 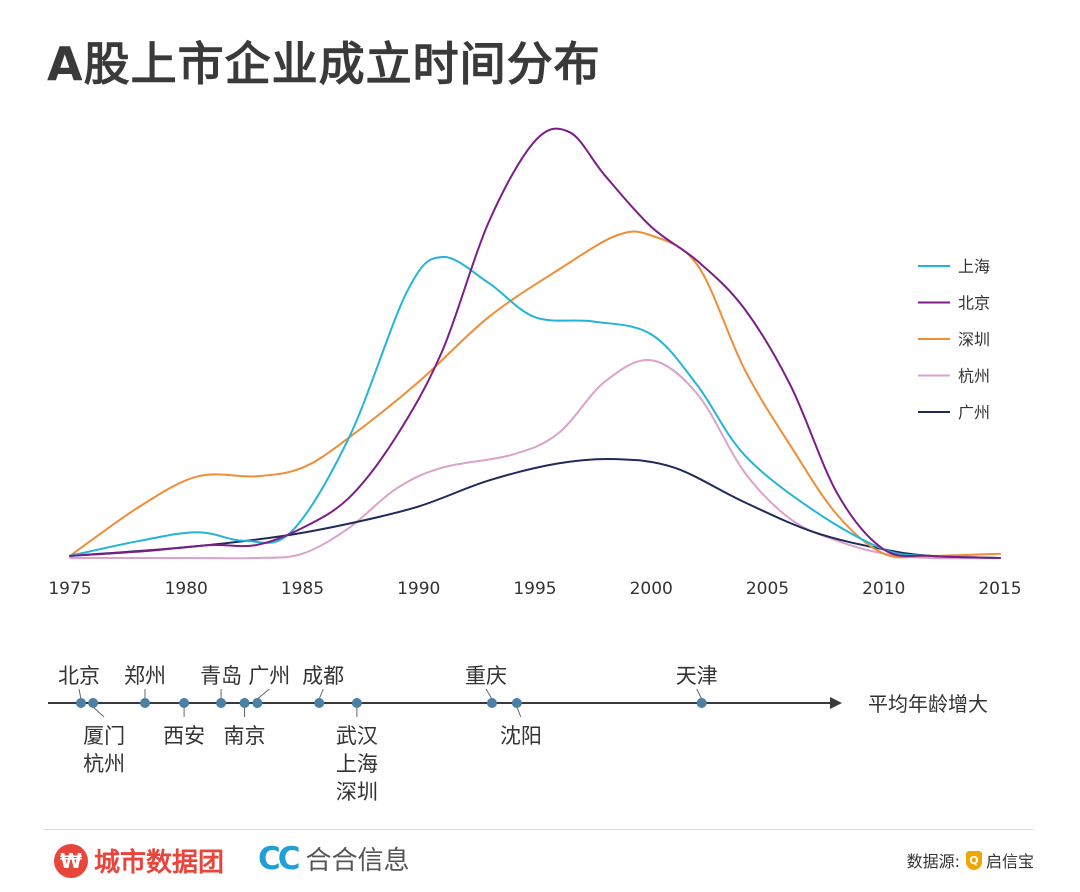 I want to click on city-data-group-logo-icon: ₩, so click(x=71, y=860).